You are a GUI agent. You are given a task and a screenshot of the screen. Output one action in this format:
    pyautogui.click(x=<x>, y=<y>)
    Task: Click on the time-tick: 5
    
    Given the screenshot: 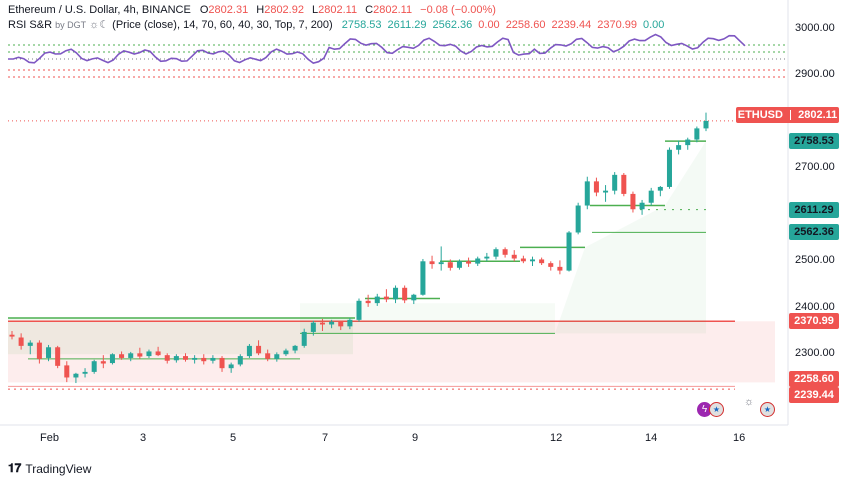 What is the action you would take?
    pyautogui.click(x=233, y=438)
    